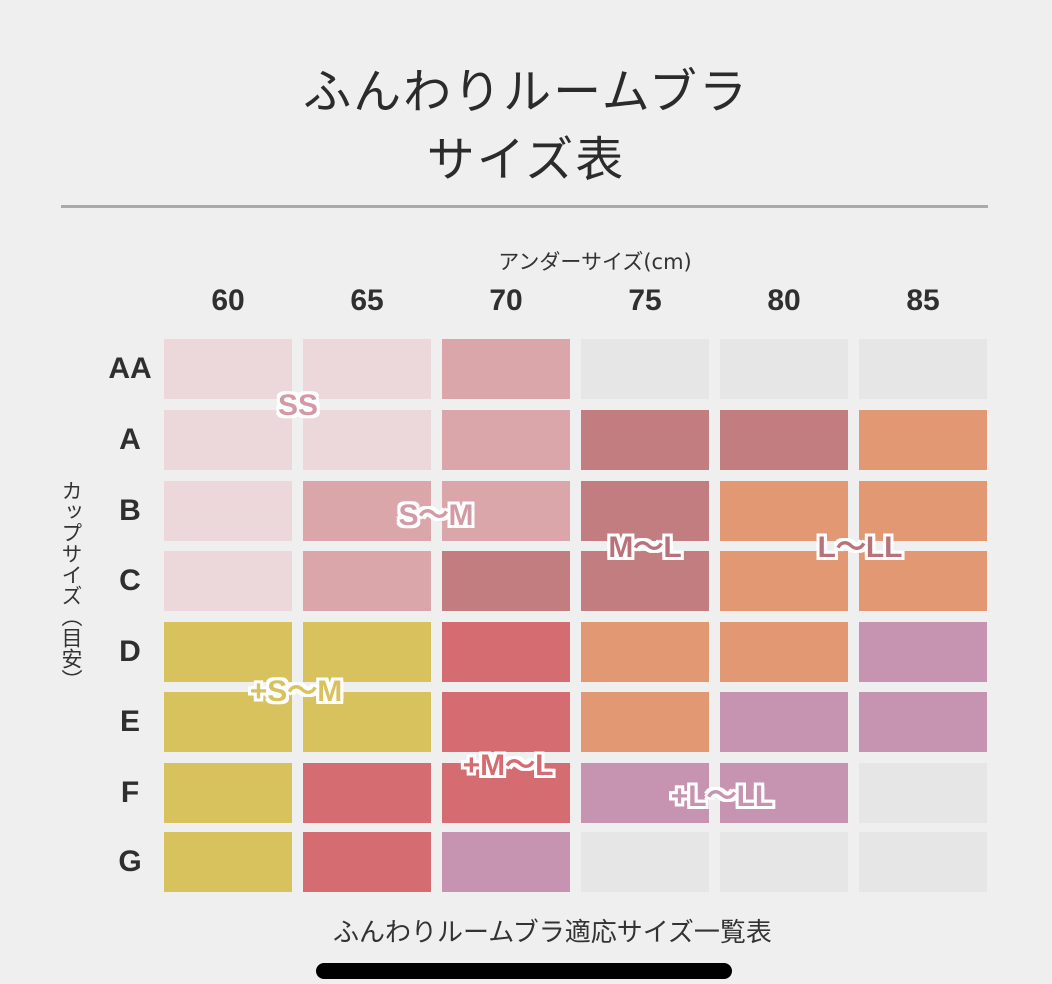 Image resolution: width=1052 pixels, height=984 pixels. Describe the element at coordinates (130, 368) in the screenshot. I see `row-label: AA` at that location.